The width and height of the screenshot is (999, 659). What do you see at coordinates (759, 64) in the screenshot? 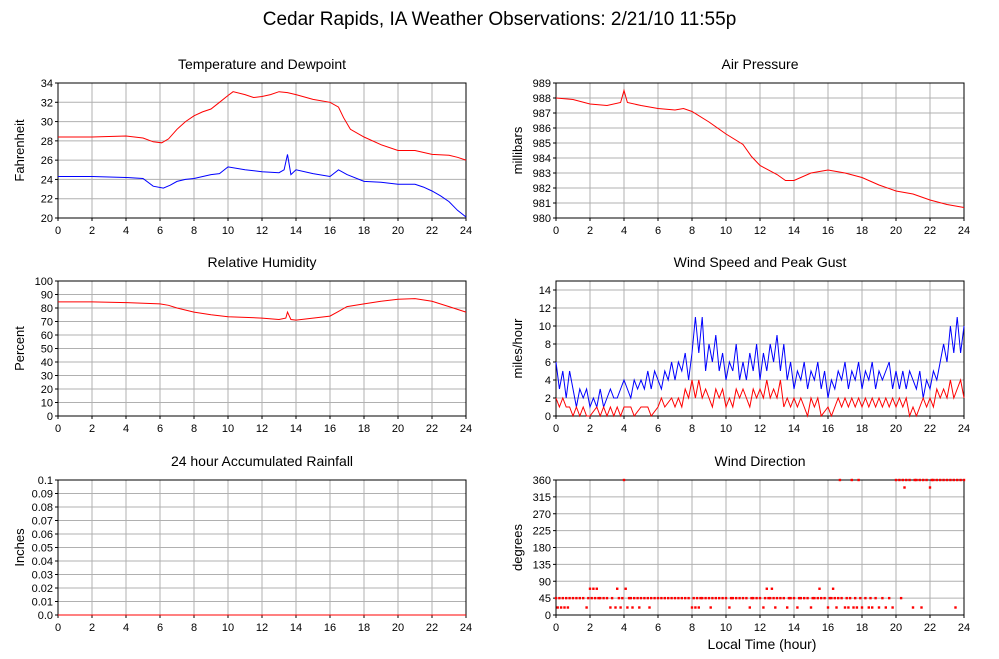
I see `chart-title: Air Pressure` at bounding box center [759, 64].